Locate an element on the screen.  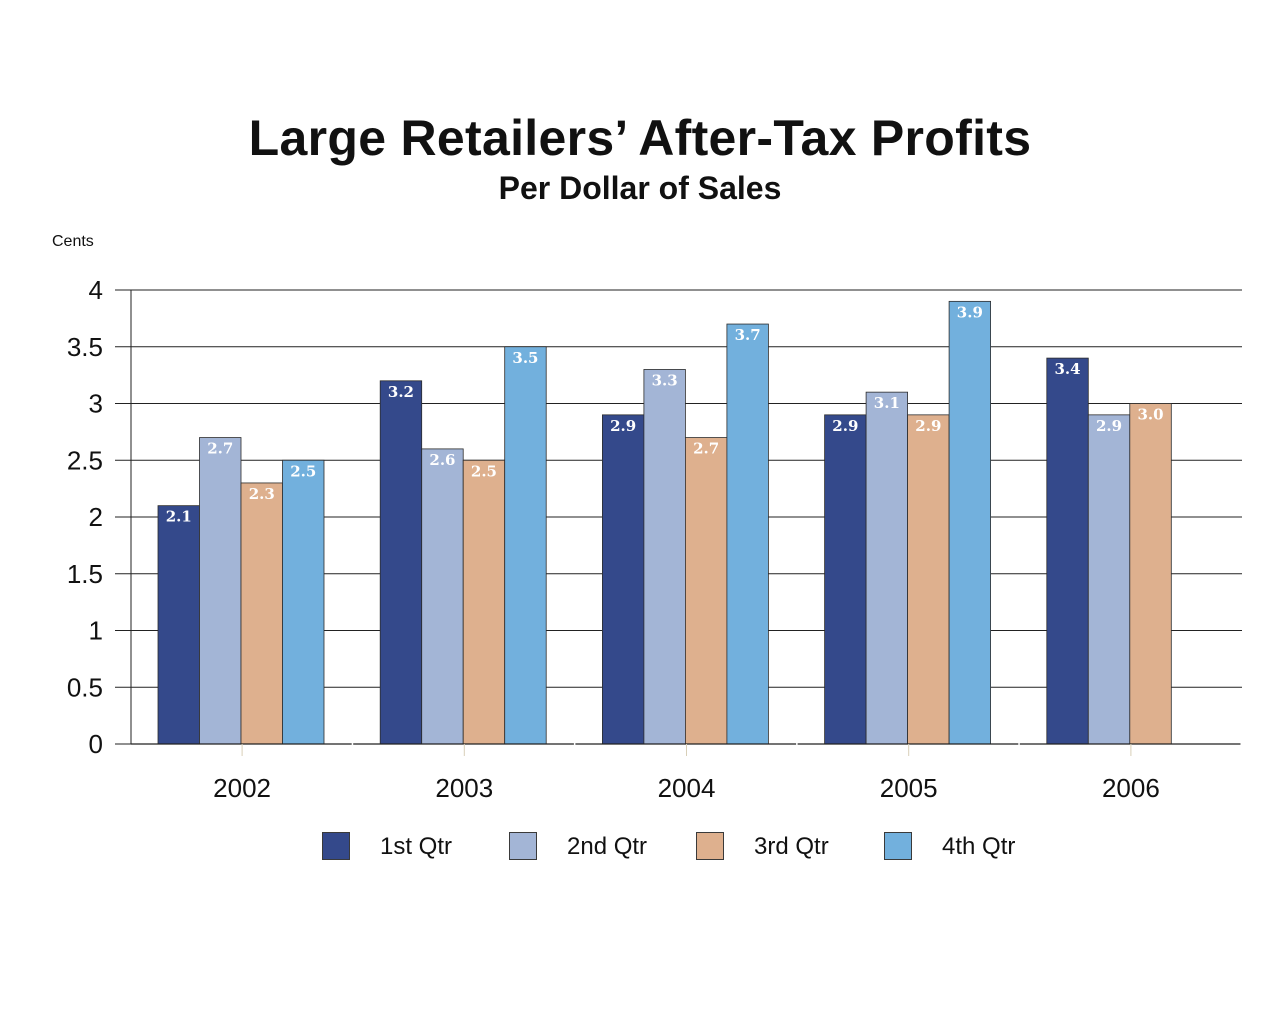
data-label: 3.0 is located at coordinates (1150, 415).